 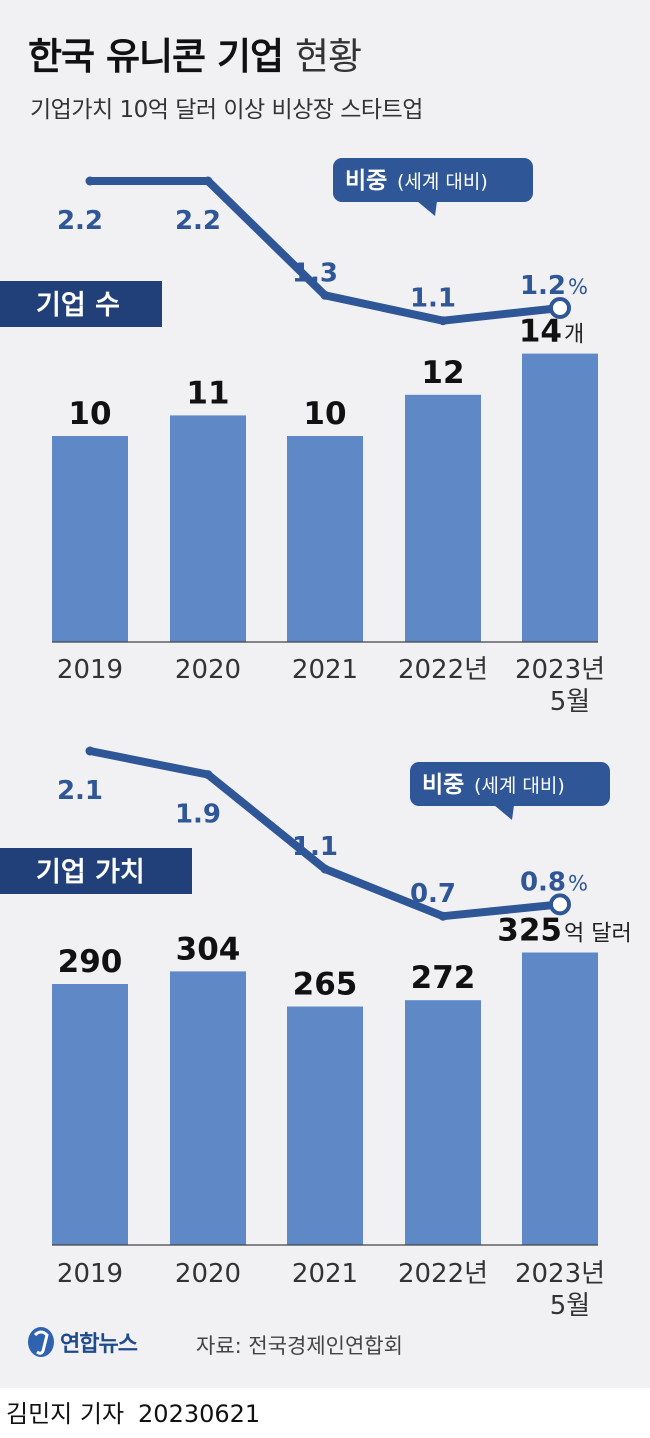 I want to click on chart-tag-label: 기업 가치, so click(x=90, y=872).